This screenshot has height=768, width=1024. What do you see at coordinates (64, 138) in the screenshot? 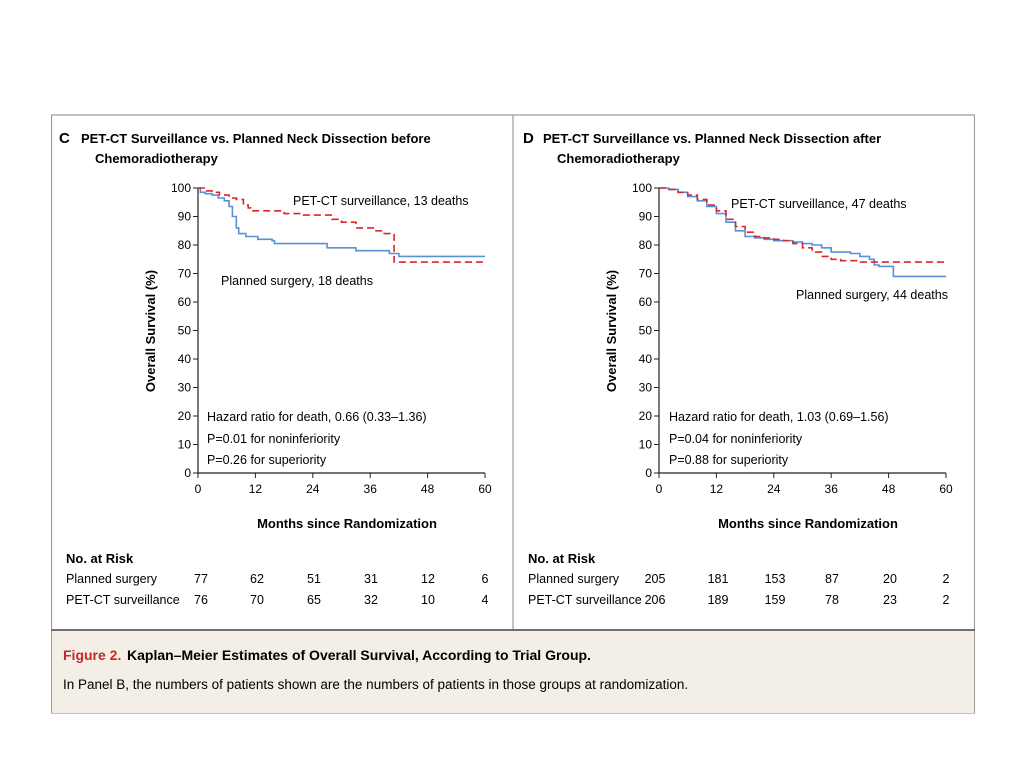
I see `panel-c-letter: C` at bounding box center [64, 138].